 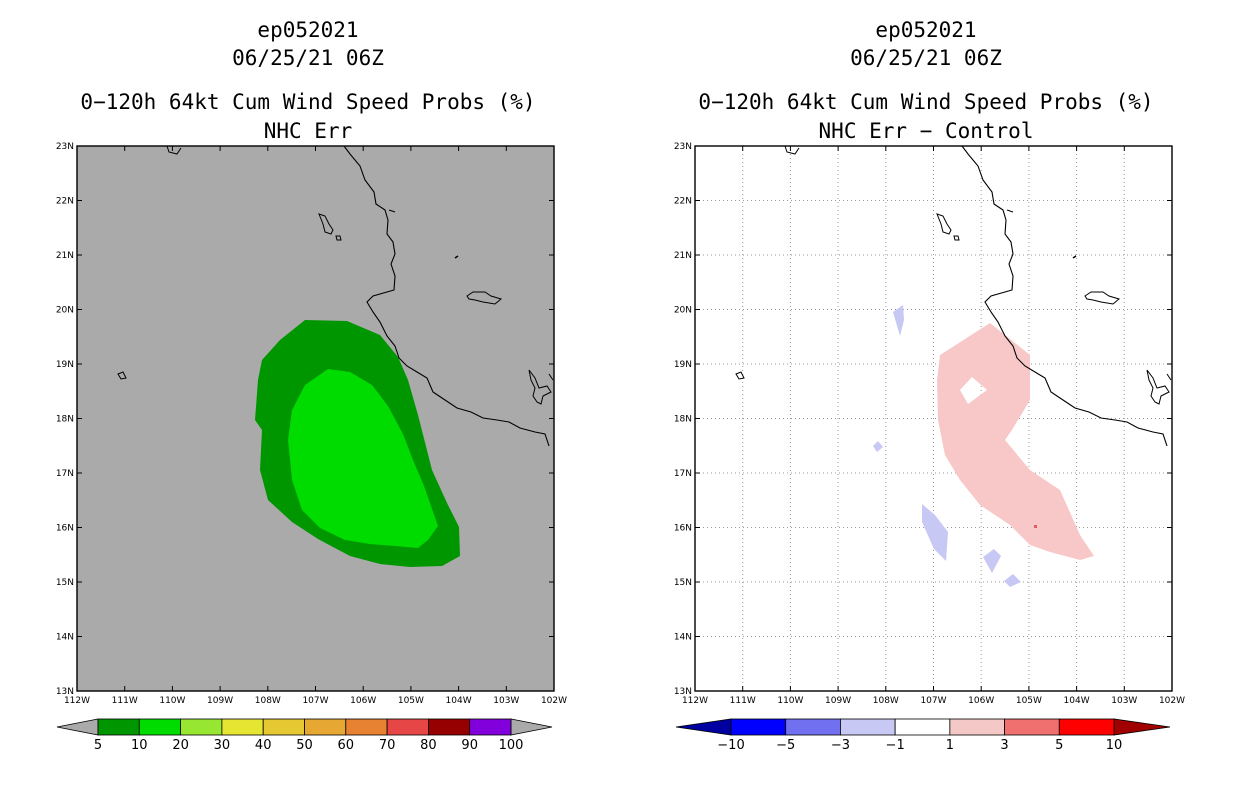 What do you see at coordinates (65, 365) in the screenshot?
I see `left-lat-label: 19N` at bounding box center [65, 365].